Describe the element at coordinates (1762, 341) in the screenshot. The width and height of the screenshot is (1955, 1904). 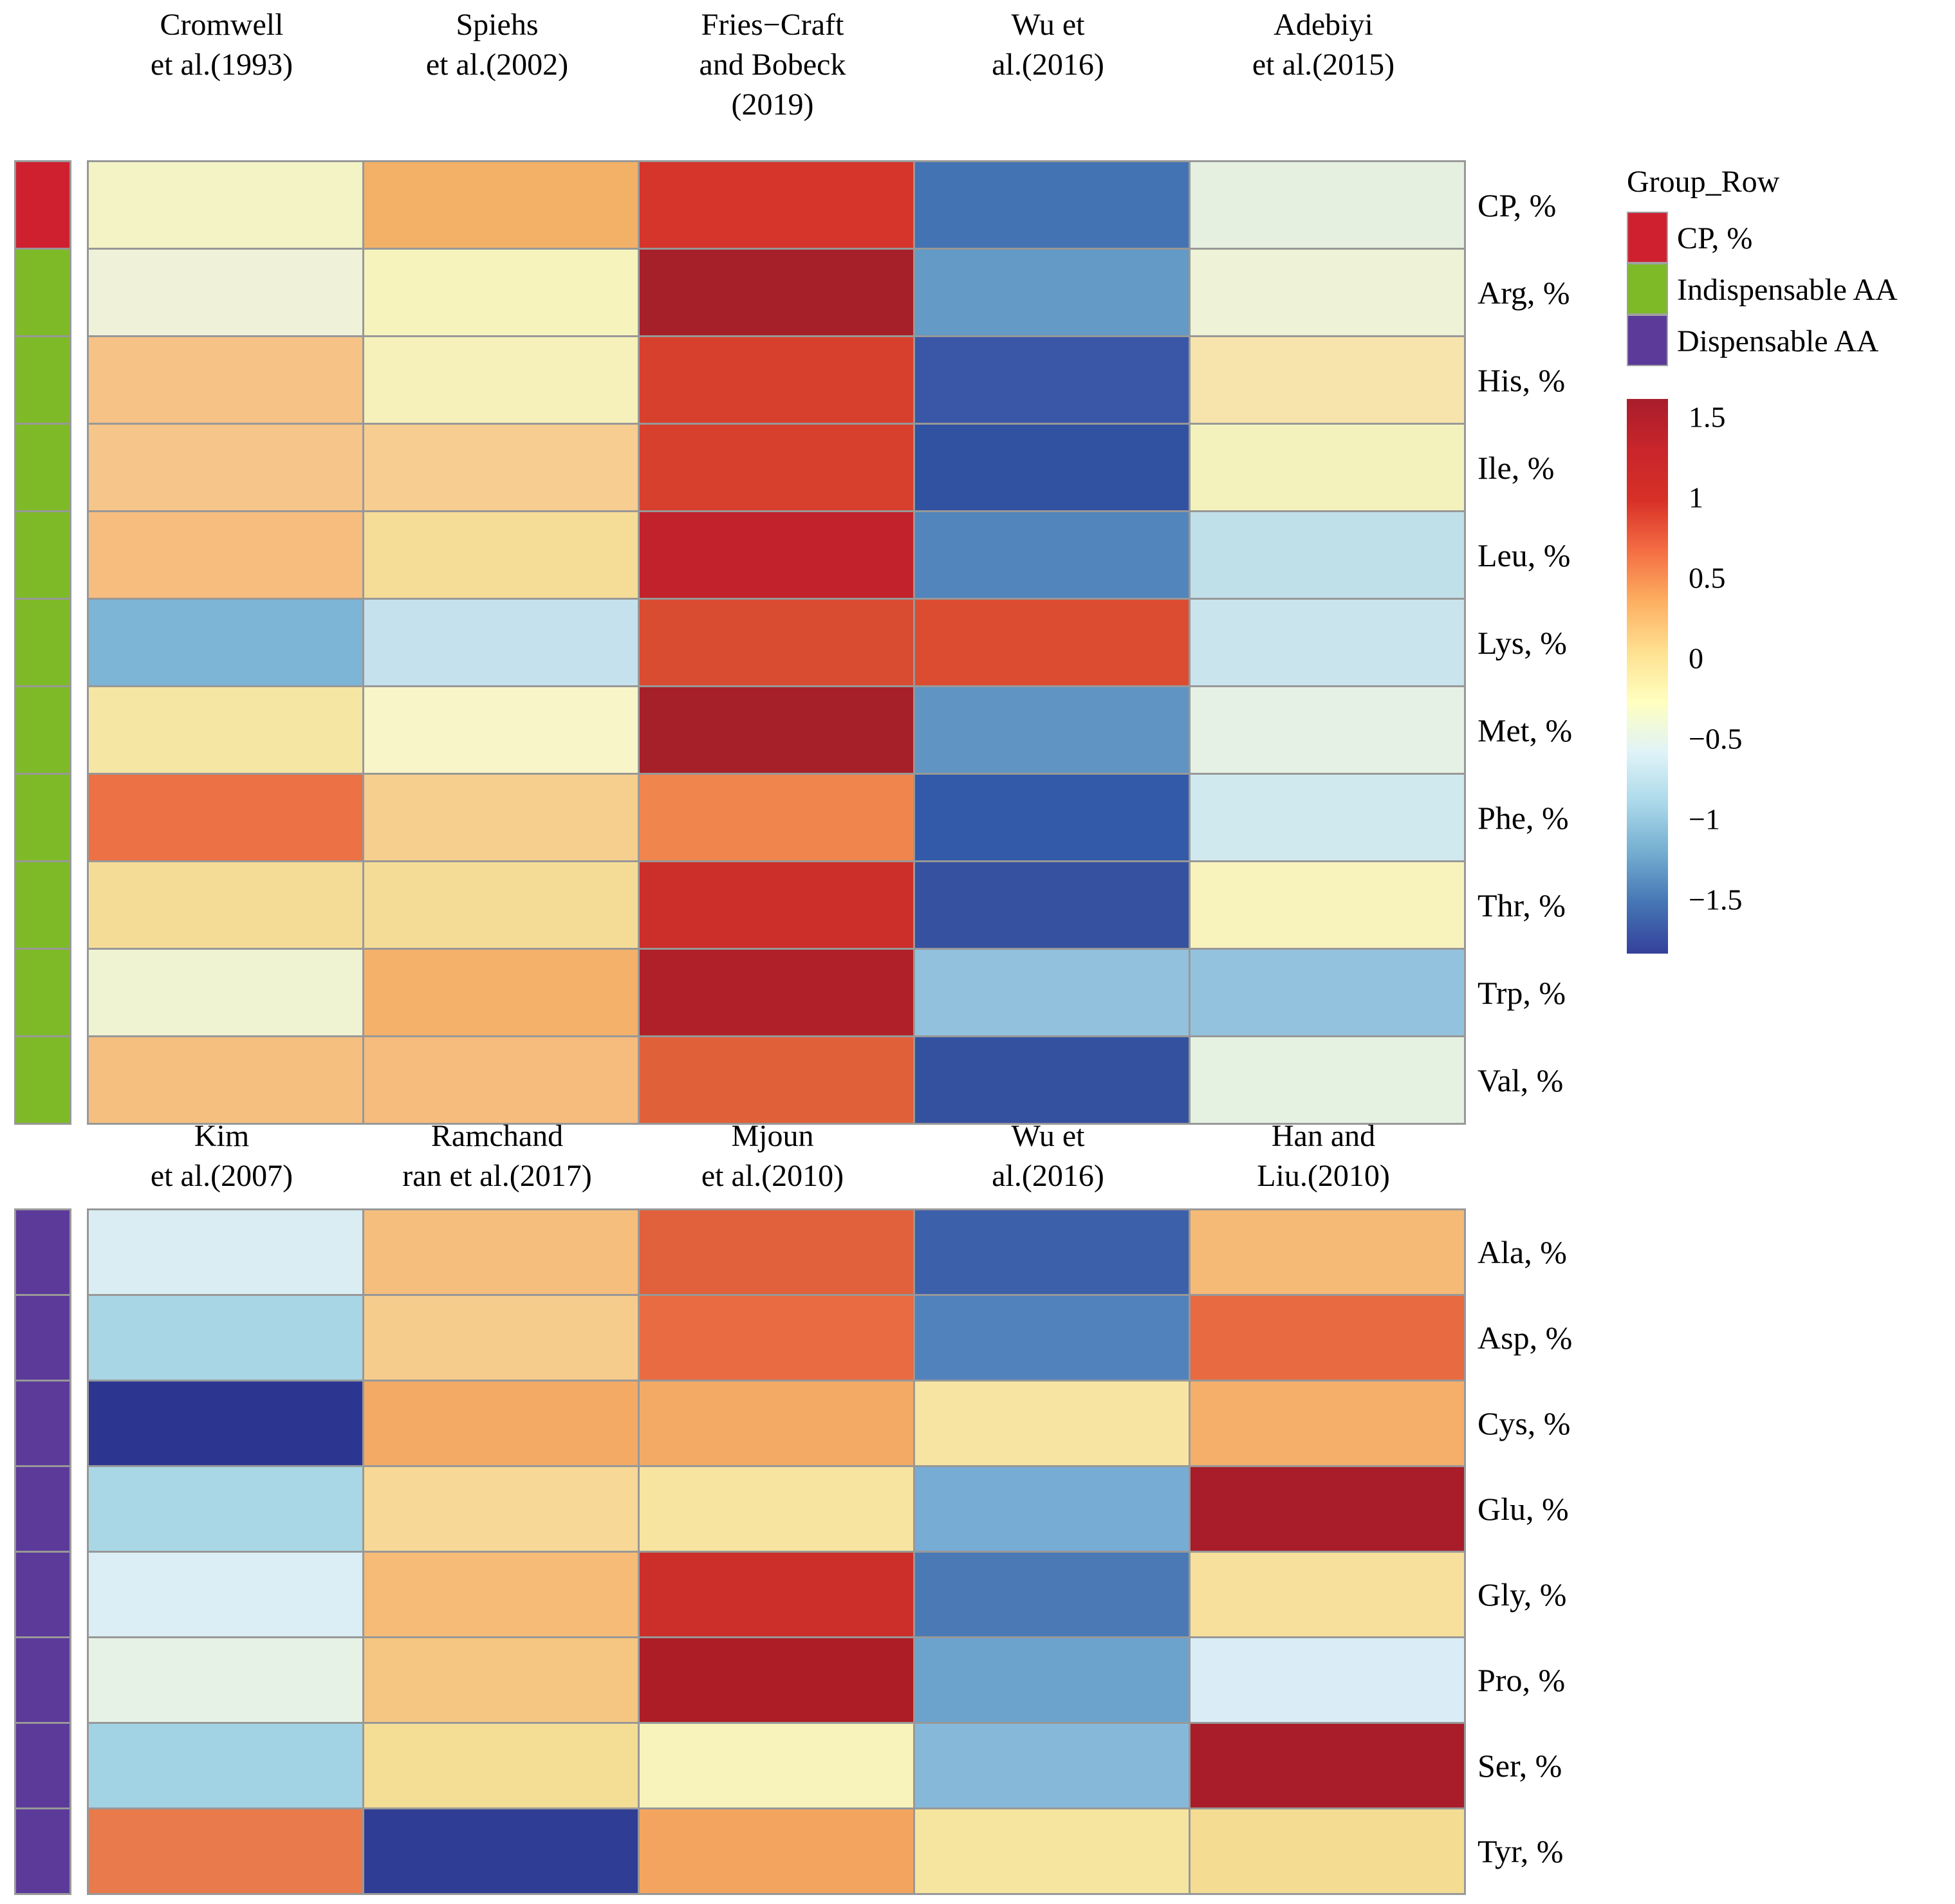
I see `group-legend-item: Dispensable AA` at that location.